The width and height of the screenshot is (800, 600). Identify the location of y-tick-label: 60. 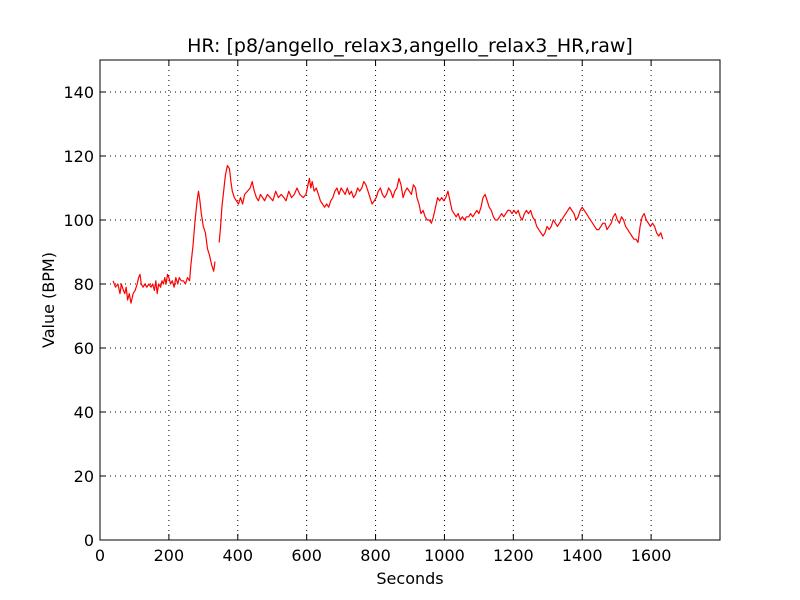
(84, 348).